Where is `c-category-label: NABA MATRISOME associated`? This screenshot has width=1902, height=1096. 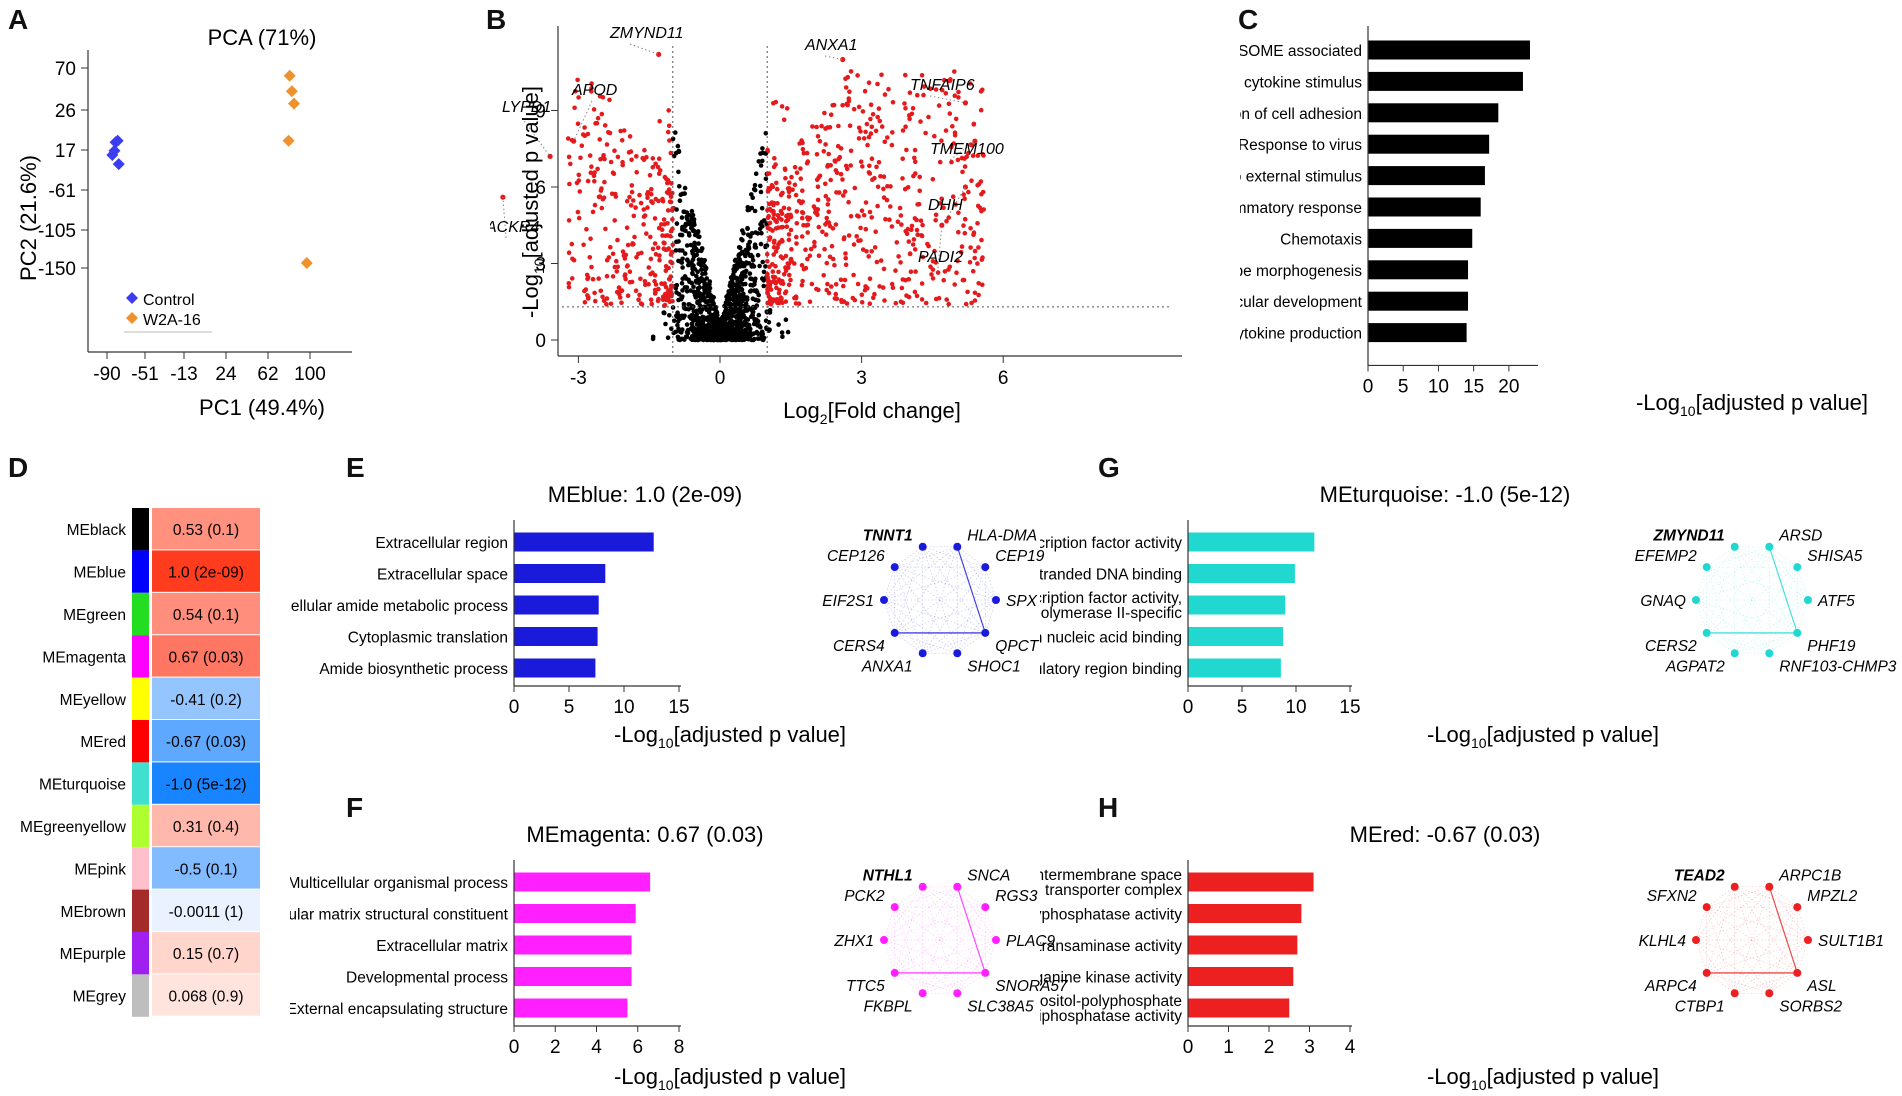 c-category-label: NABA MATRISOME associated is located at coordinates (1301, 51).